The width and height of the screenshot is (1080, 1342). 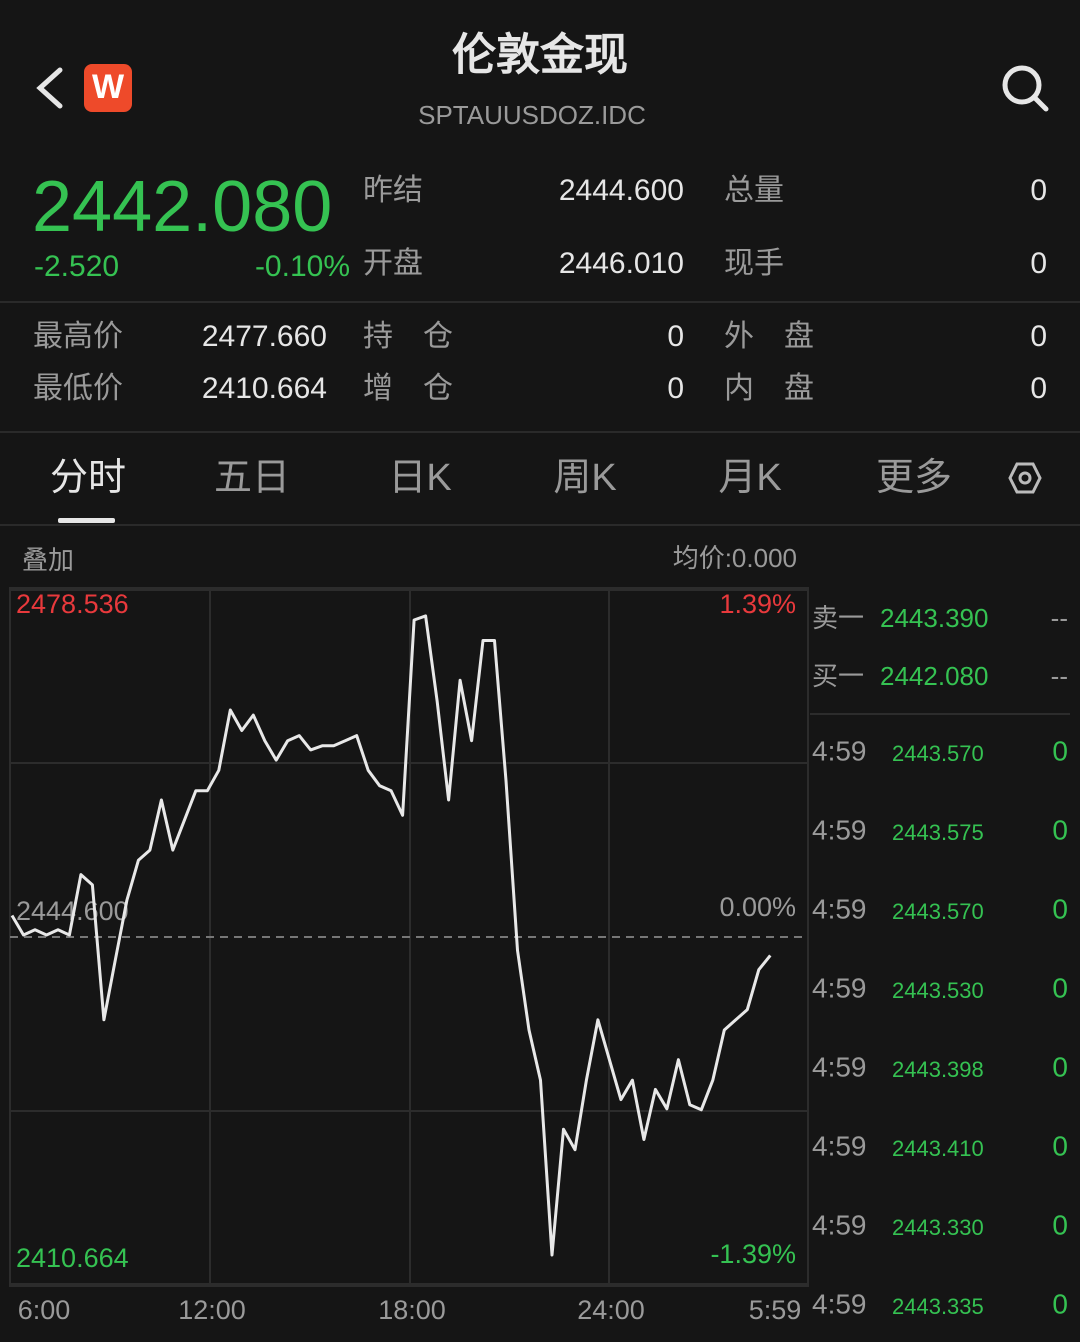 What do you see at coordinates (264, 336) in the screenshot?
I see `stat-value: 2477.660` at bounding box center [264, 336].